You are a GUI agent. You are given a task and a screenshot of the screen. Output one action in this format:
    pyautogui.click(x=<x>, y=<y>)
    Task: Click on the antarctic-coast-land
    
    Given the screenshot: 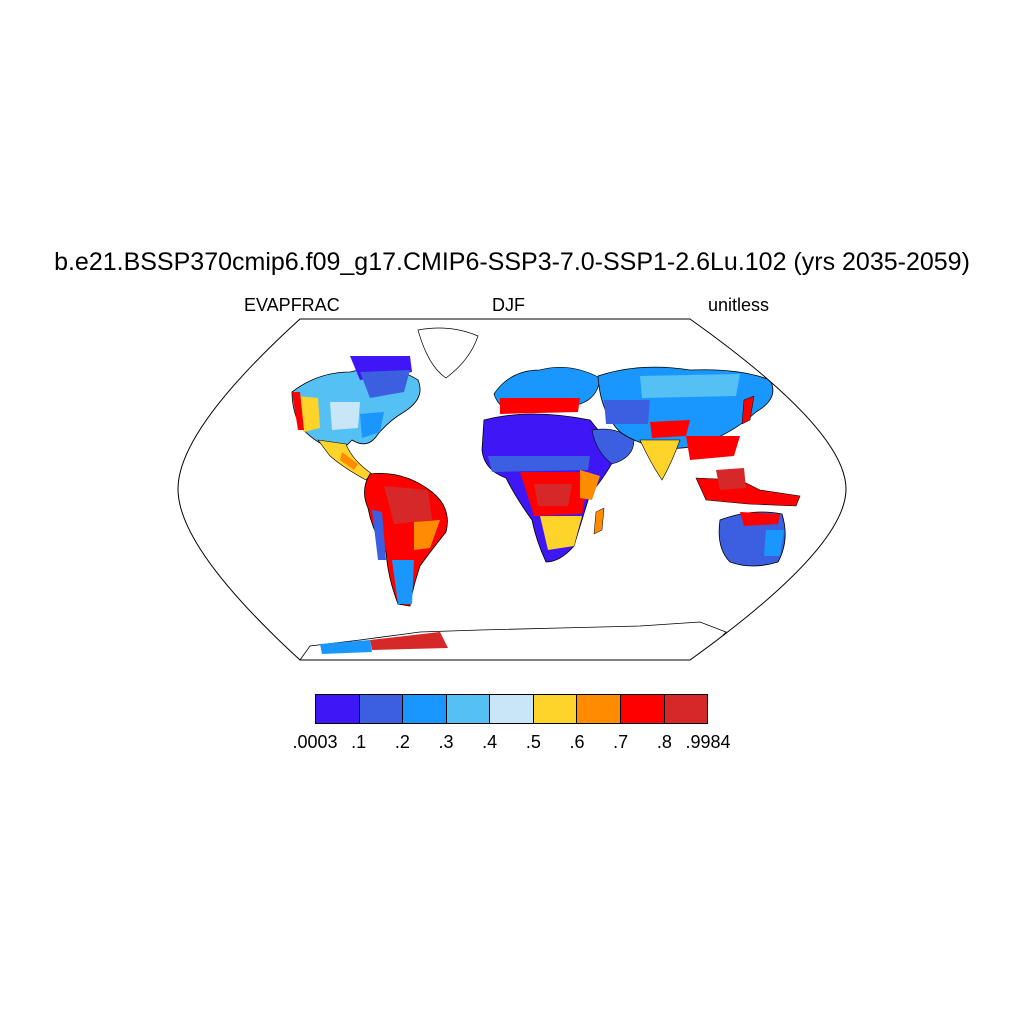 What is the action you would take?
    pyautogui.click(x=346, y=647)
    